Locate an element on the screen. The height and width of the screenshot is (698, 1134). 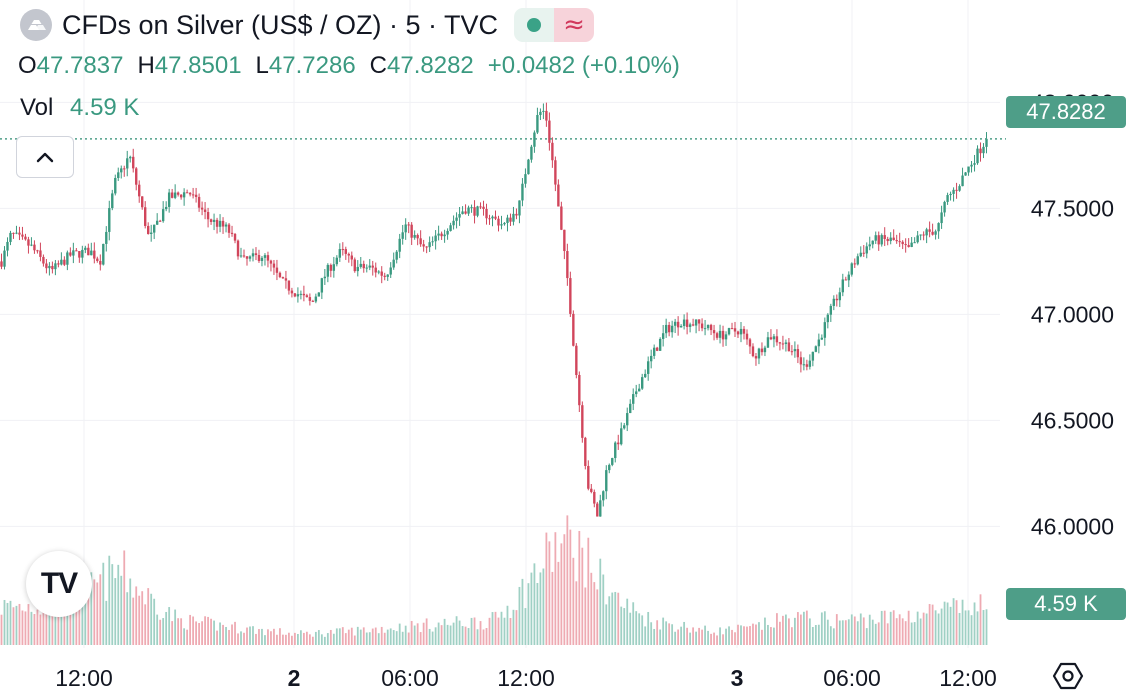
delayed-data-indicator: ≈ is located at coordinates (574, 25).